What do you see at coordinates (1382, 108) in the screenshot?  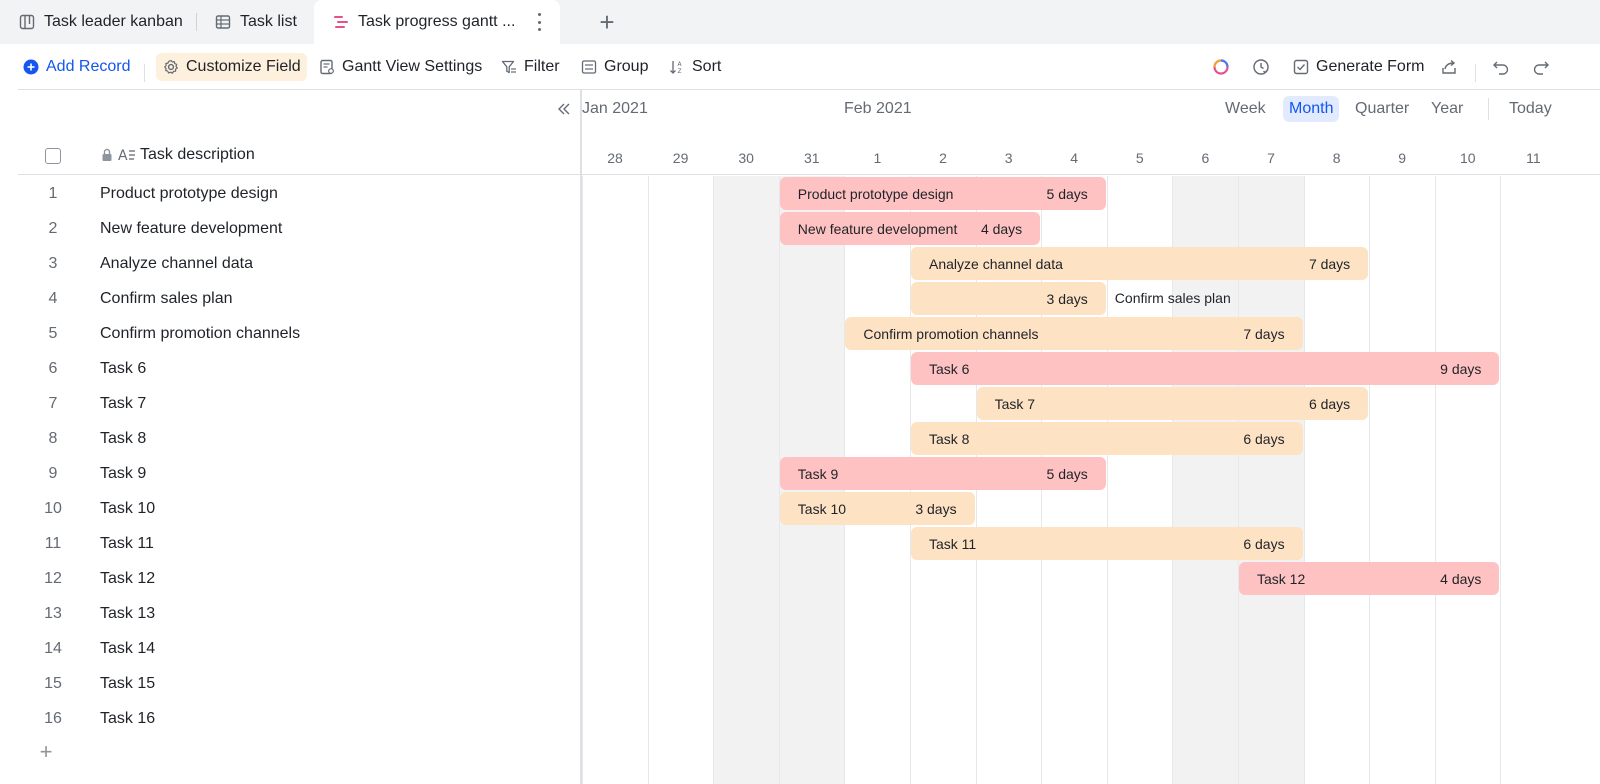 I see `scale-quarter-button: Quarter` at bounding box center [1382, 108].